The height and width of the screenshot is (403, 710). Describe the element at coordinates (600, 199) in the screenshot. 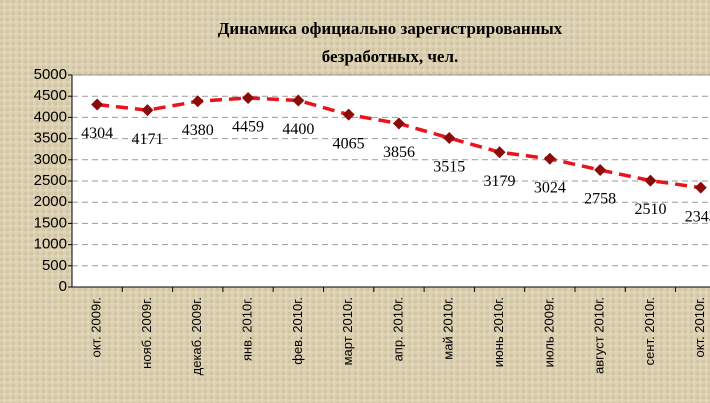

I see `data-label: 2758` at that location.